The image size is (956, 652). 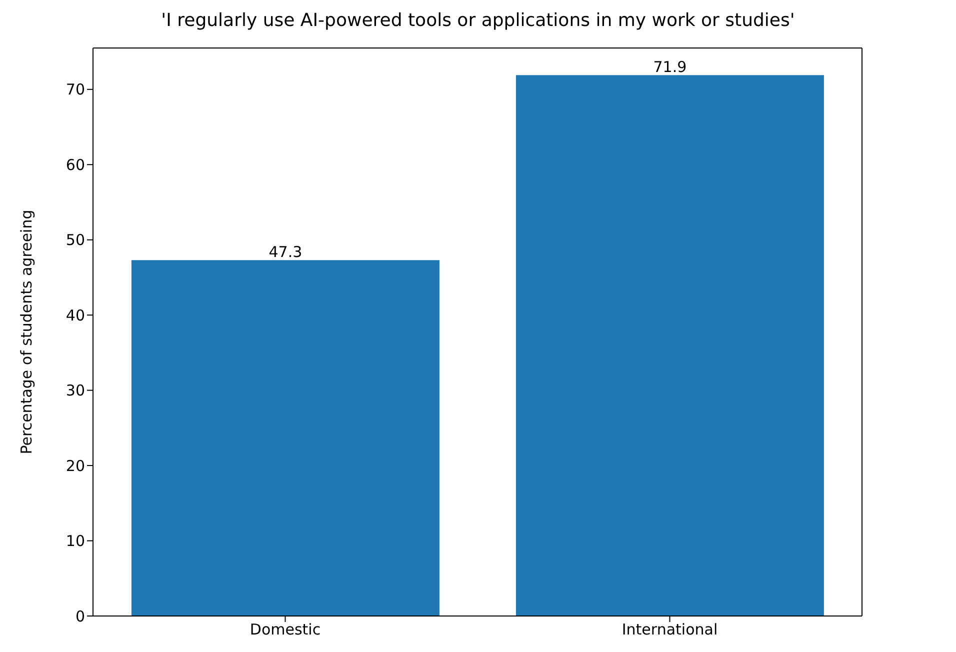 I want to click on y-tick-label: 0, so click(x=80, y=616).